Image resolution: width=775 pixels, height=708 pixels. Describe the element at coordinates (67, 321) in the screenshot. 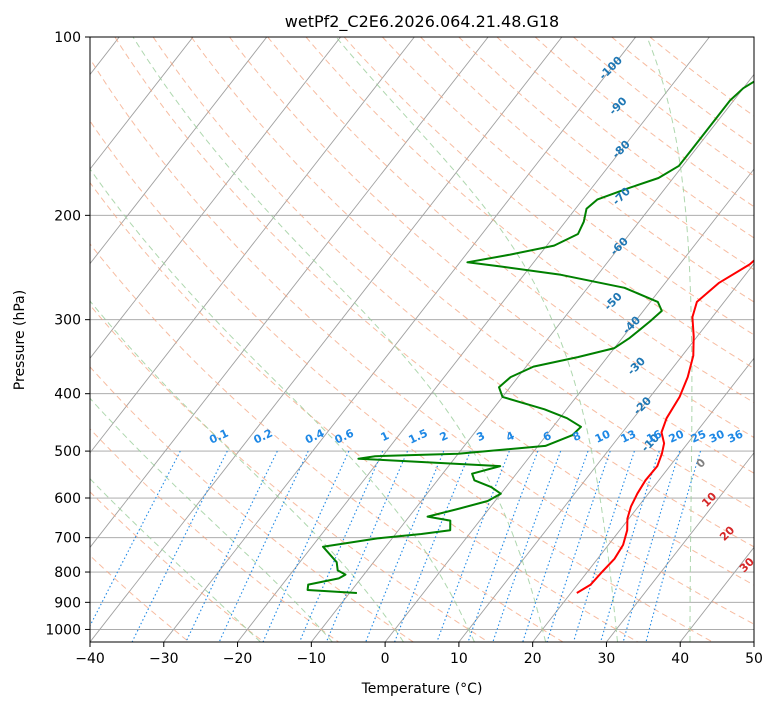

I see `y-tick-label: 300` at that location.